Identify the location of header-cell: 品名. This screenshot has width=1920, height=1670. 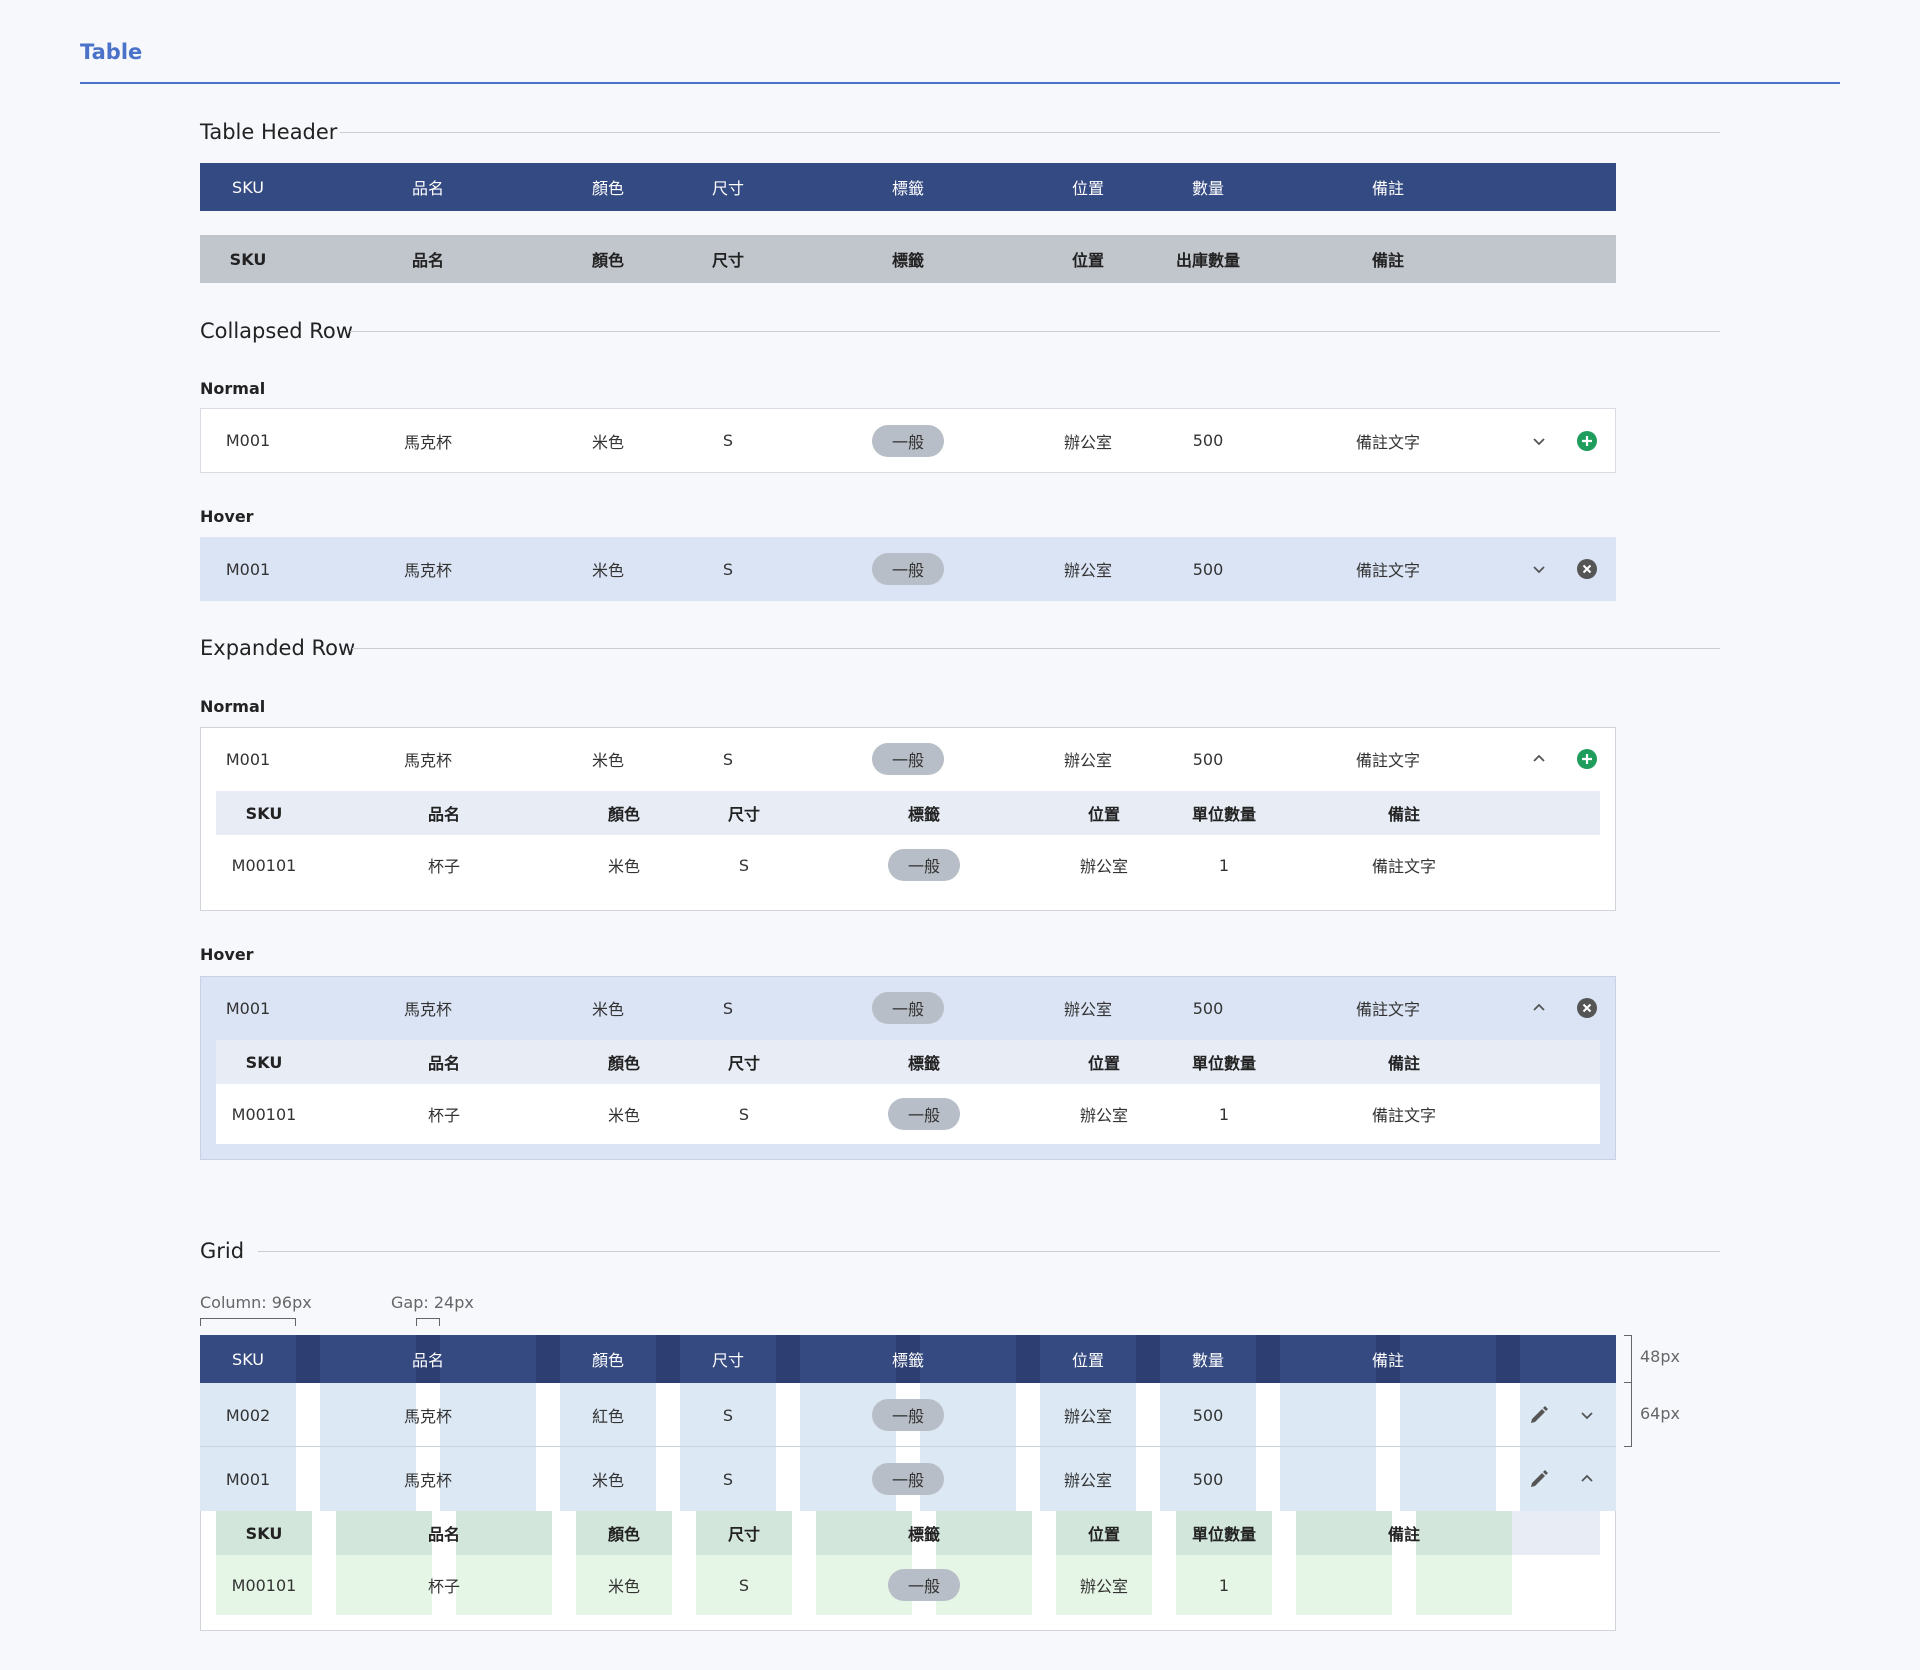
(427, 260).